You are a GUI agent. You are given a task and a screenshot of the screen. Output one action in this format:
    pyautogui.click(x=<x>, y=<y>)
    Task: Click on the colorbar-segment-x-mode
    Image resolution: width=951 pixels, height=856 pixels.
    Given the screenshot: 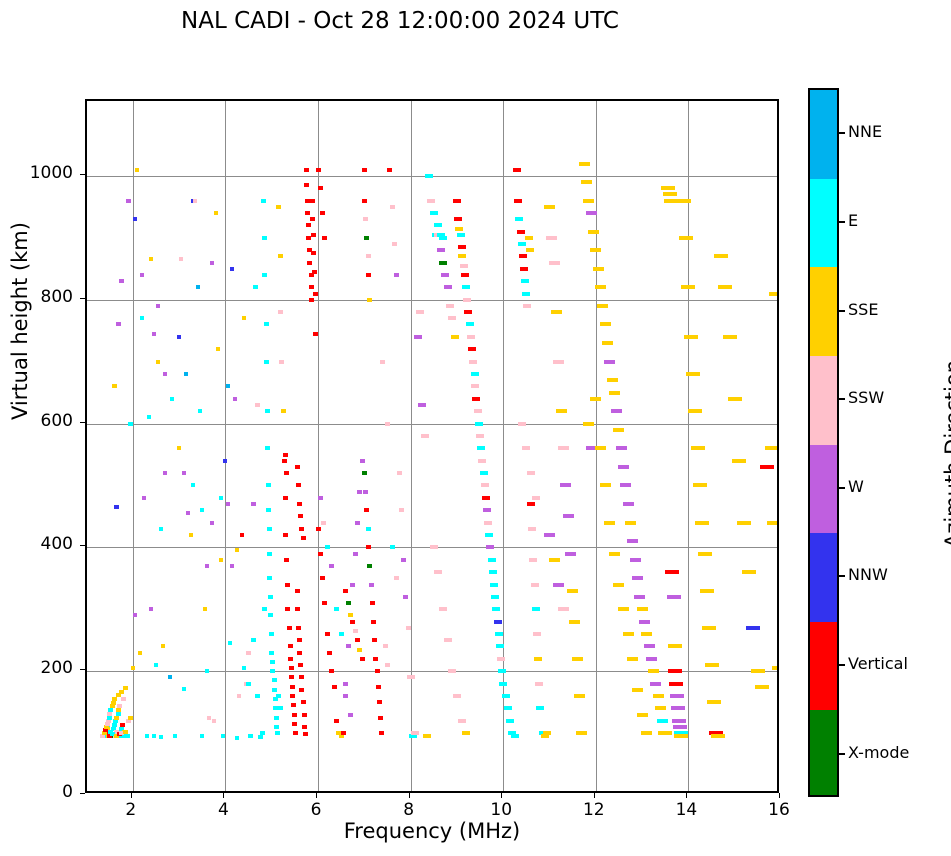 What is the action you would take?
    pyautogui.click(x=823, y=752)
    